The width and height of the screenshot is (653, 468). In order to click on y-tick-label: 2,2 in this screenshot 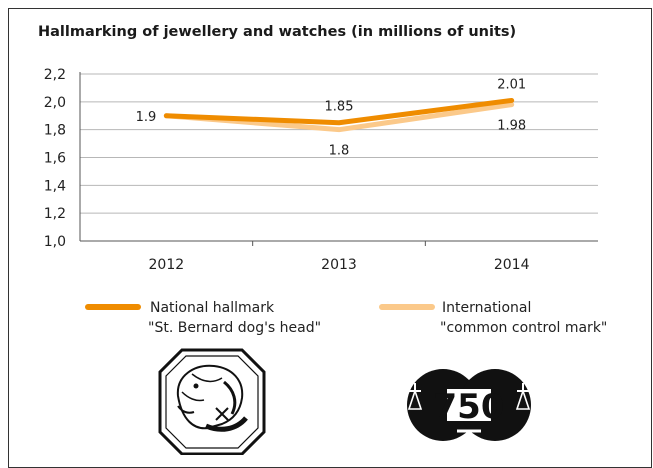, I will do `click(55, 75)`.